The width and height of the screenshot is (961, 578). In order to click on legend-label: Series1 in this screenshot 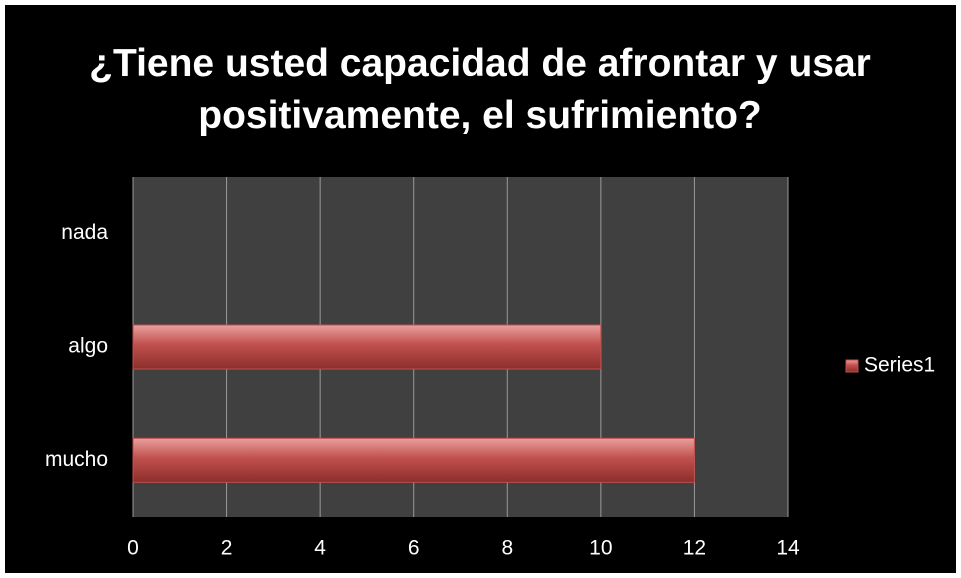, I will do `click(899, 365)`.